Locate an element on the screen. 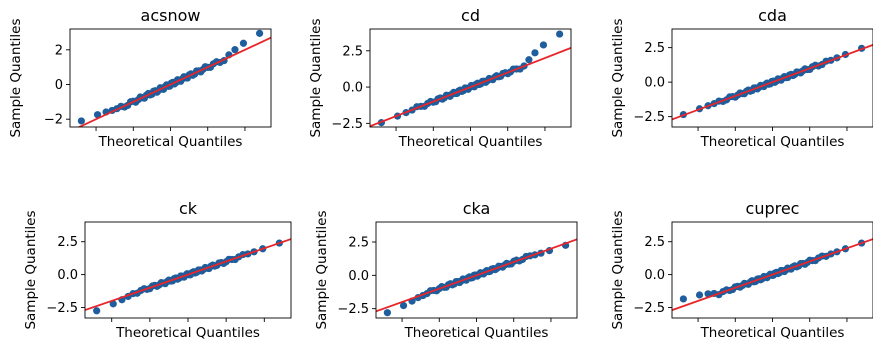 This screenshot has width=873, height=342. axes-frame is located at coordinates (772, 270).